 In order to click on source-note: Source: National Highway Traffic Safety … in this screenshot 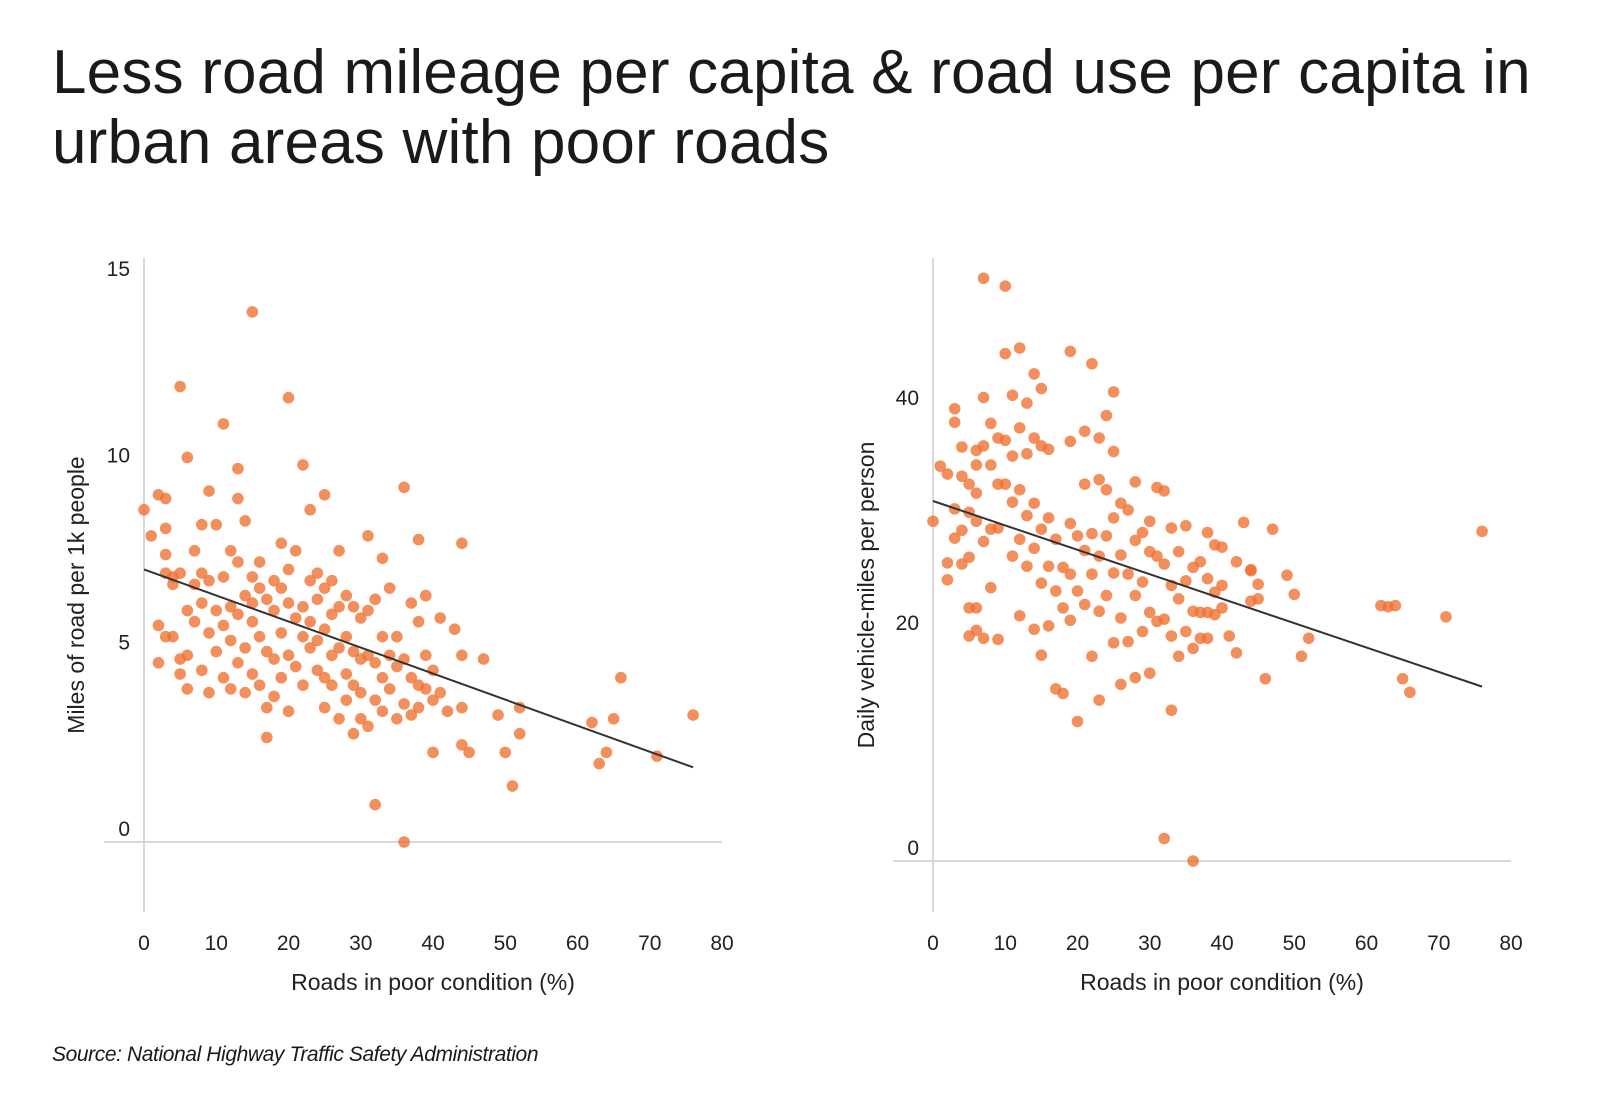, I will do `click(295, 1054)`.